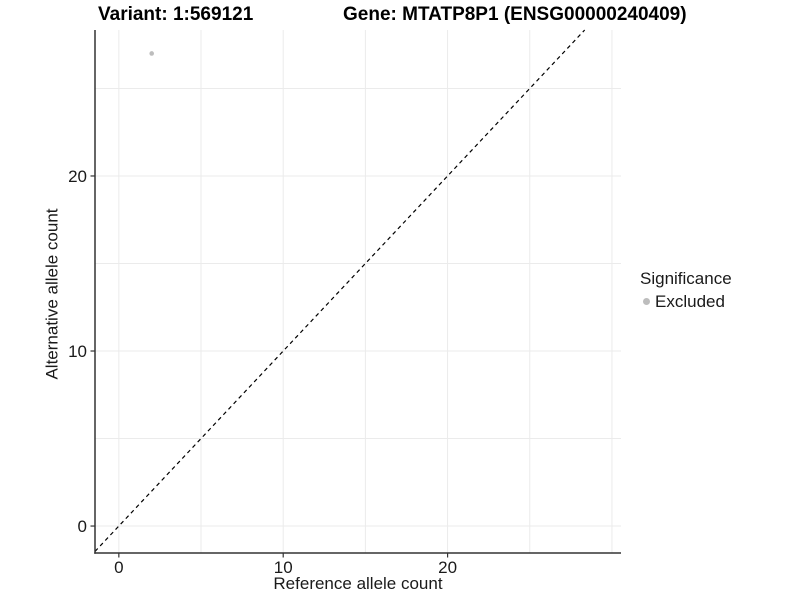 The width and height of the screenshot is (800, 600). Describe the element at coordinates (447, 567) in the screenshot. I see `x-tick-label: 20` at that location.